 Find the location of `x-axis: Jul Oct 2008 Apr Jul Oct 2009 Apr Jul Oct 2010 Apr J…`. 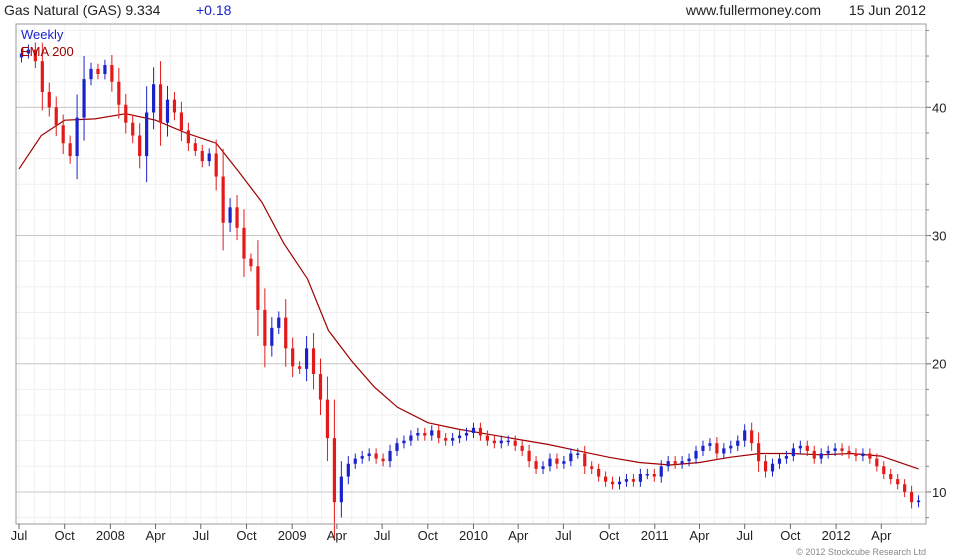

x-axis: Jul Oct 2008 Apr Jul Oct 2009 Apr Jul Oct 2010 Apr J… is located at coordinates (451, 533).